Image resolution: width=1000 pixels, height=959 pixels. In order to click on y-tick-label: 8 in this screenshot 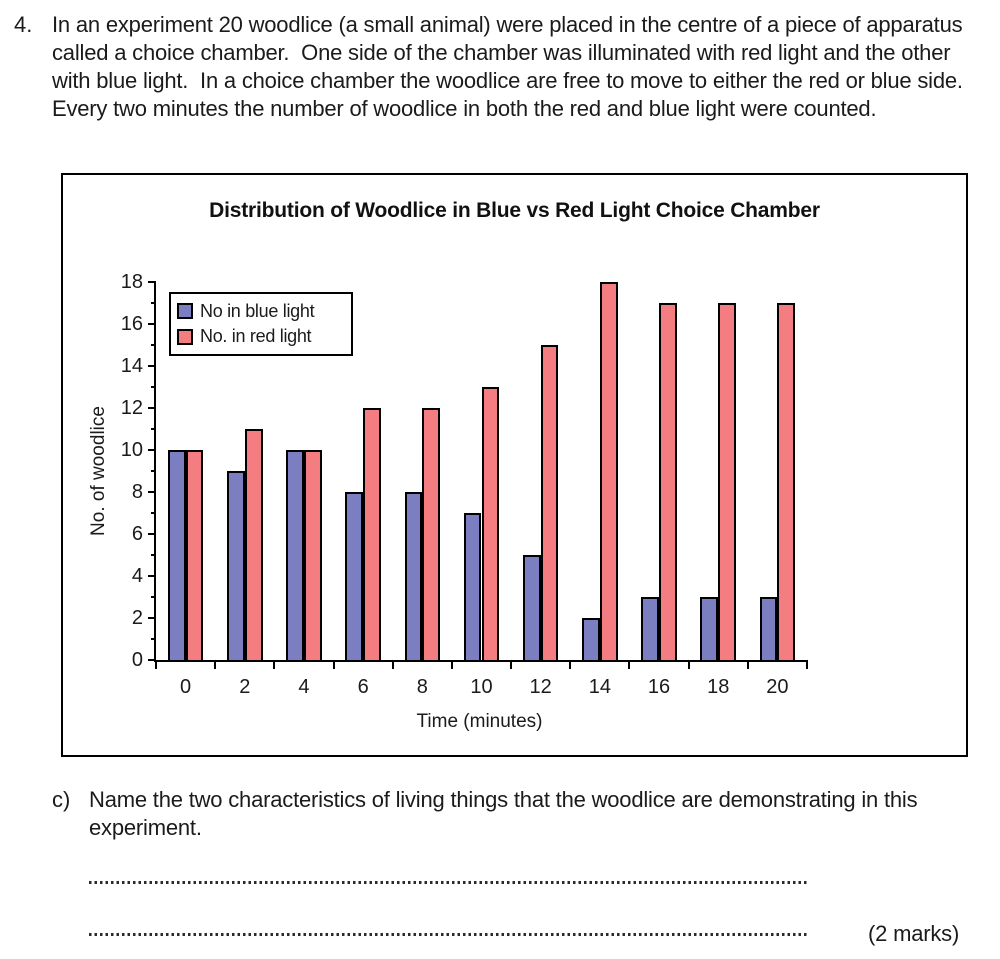, I will do `click(137, 492)`.